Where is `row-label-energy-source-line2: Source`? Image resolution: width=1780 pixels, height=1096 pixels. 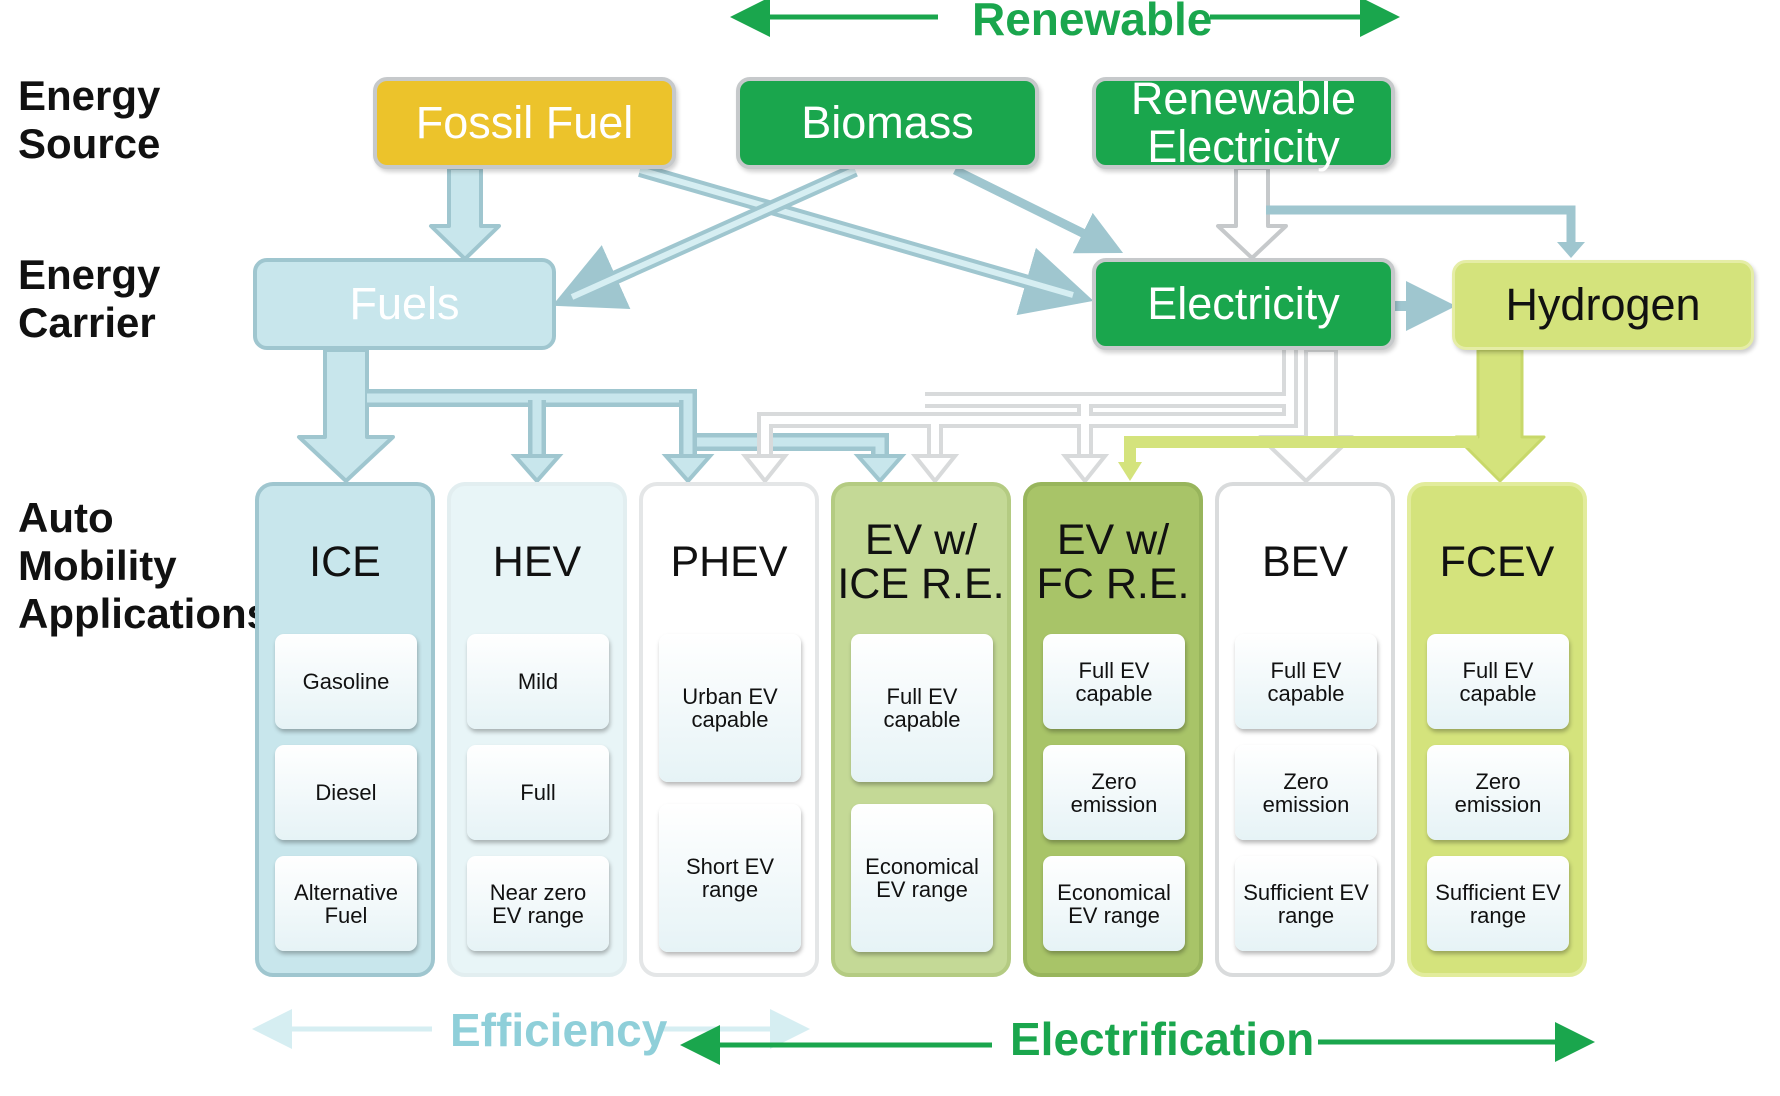
row-label-energy-source-line2: Source is located at coordinates (89, 143).